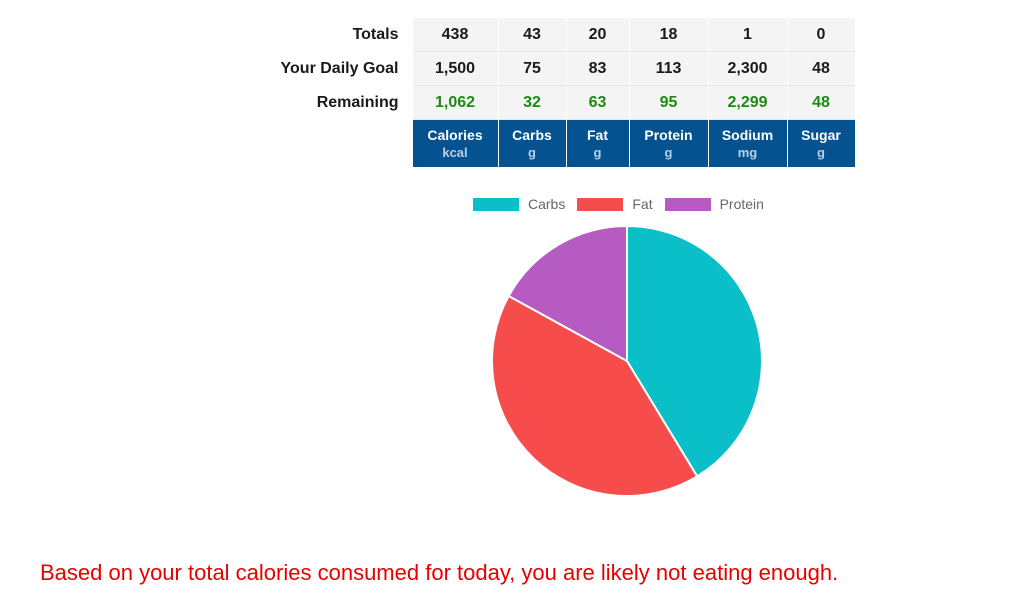 The image size is (1013, 597). What do you see at coordinates (748, 102) in the screenshot?
I see `remaining-sodium: 2,299` at bounding box center [748, 102].